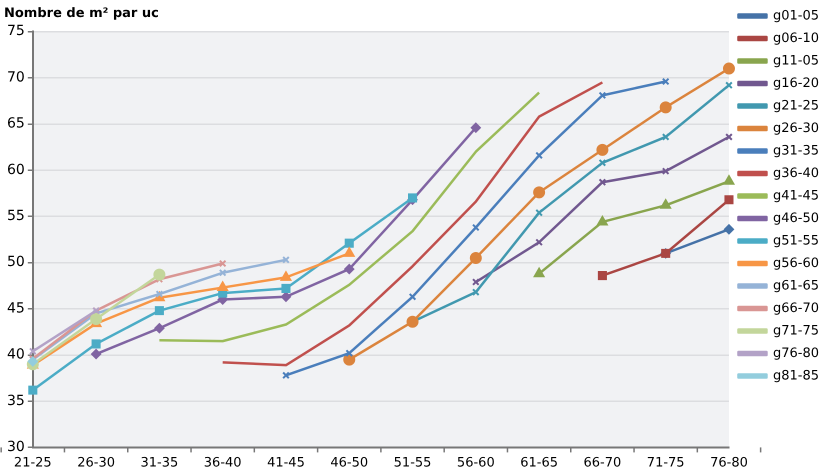 Image resolution: width=835 pixels, height=474 pixels. I want to click on y-tick-label: 40, so click(15, 354).